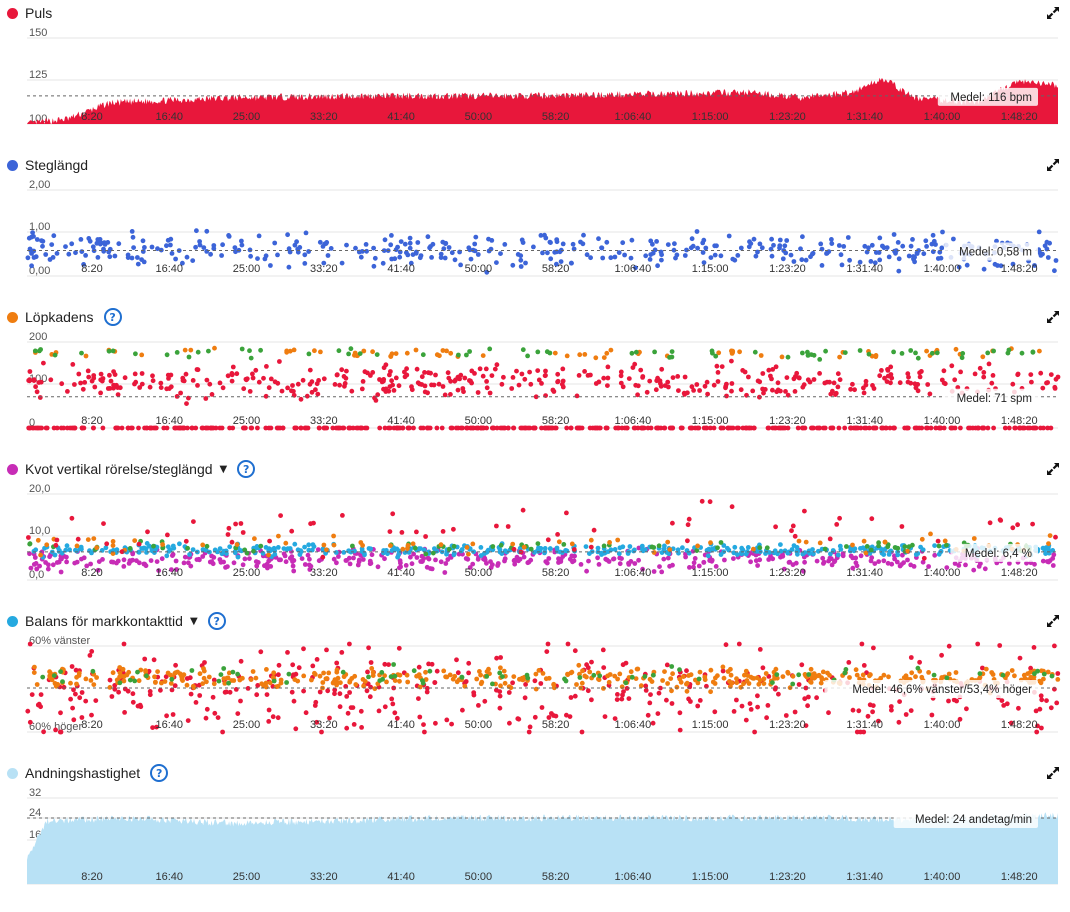  I want to click on panel-title: Kvot vertikal rörelse/steglängd, so click(119, 469).